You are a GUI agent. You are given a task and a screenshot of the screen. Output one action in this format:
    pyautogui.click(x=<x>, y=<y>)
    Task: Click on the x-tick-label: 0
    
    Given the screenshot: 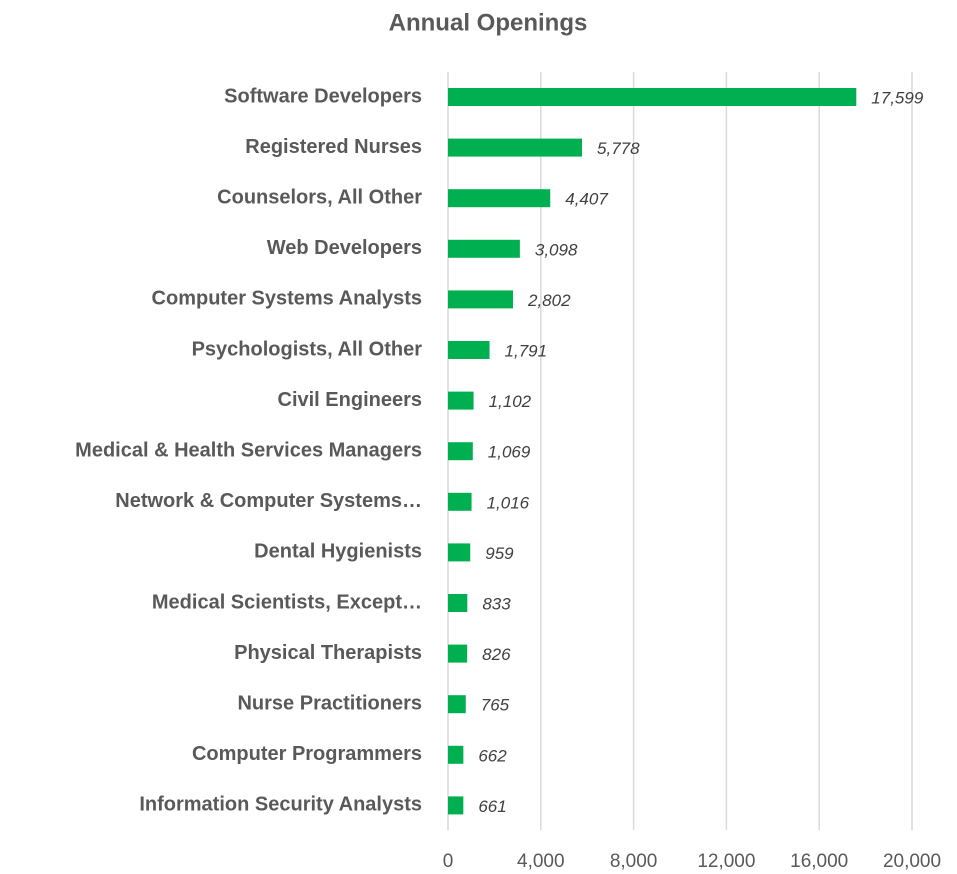 What is the action you would take?
    pyautogui.click(x=448, y=861)
    